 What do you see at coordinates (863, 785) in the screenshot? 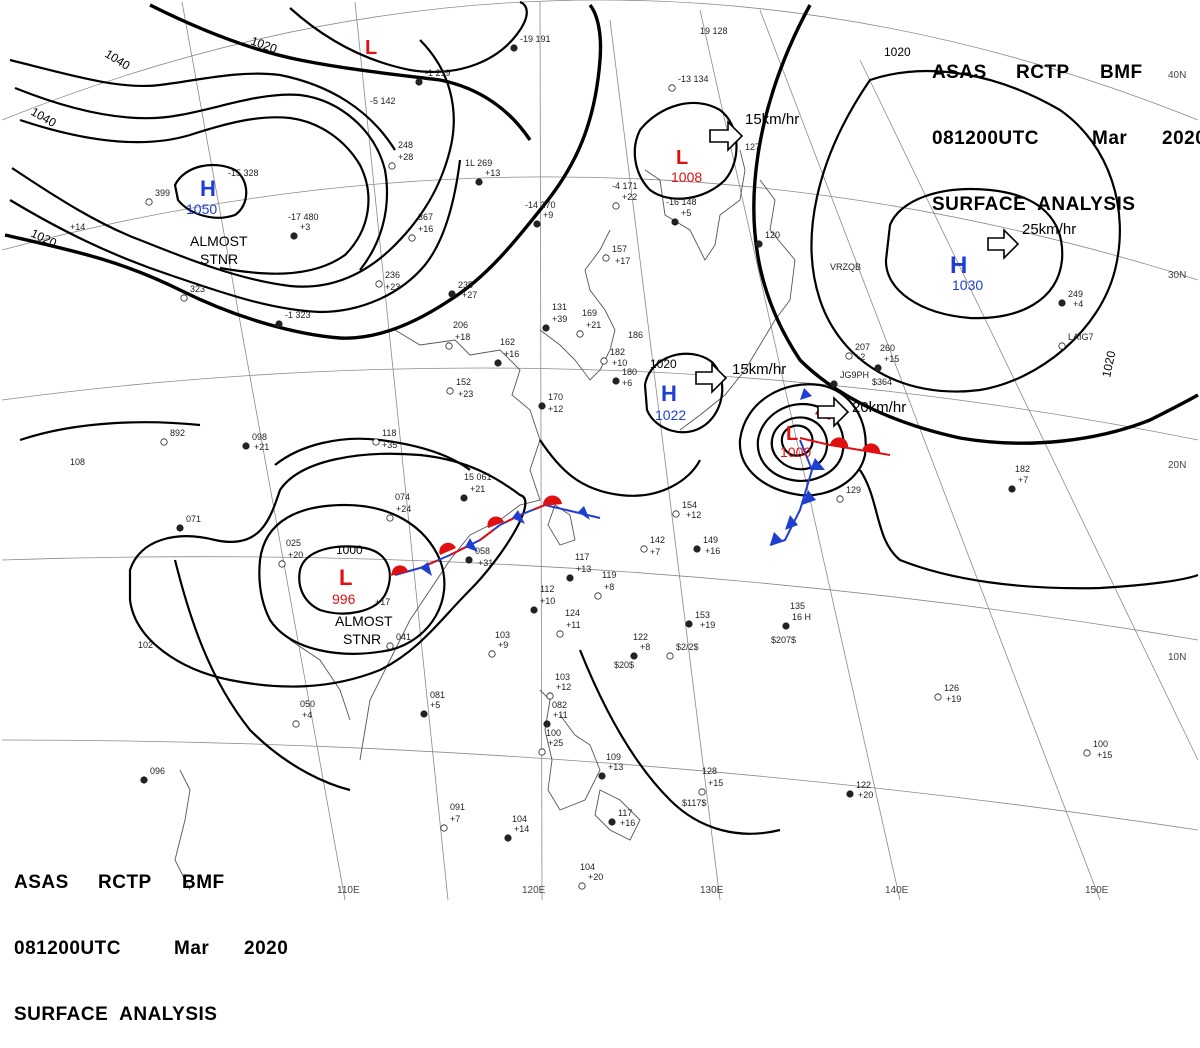
I see `station-value: 122` at bounding box center [863, 785].